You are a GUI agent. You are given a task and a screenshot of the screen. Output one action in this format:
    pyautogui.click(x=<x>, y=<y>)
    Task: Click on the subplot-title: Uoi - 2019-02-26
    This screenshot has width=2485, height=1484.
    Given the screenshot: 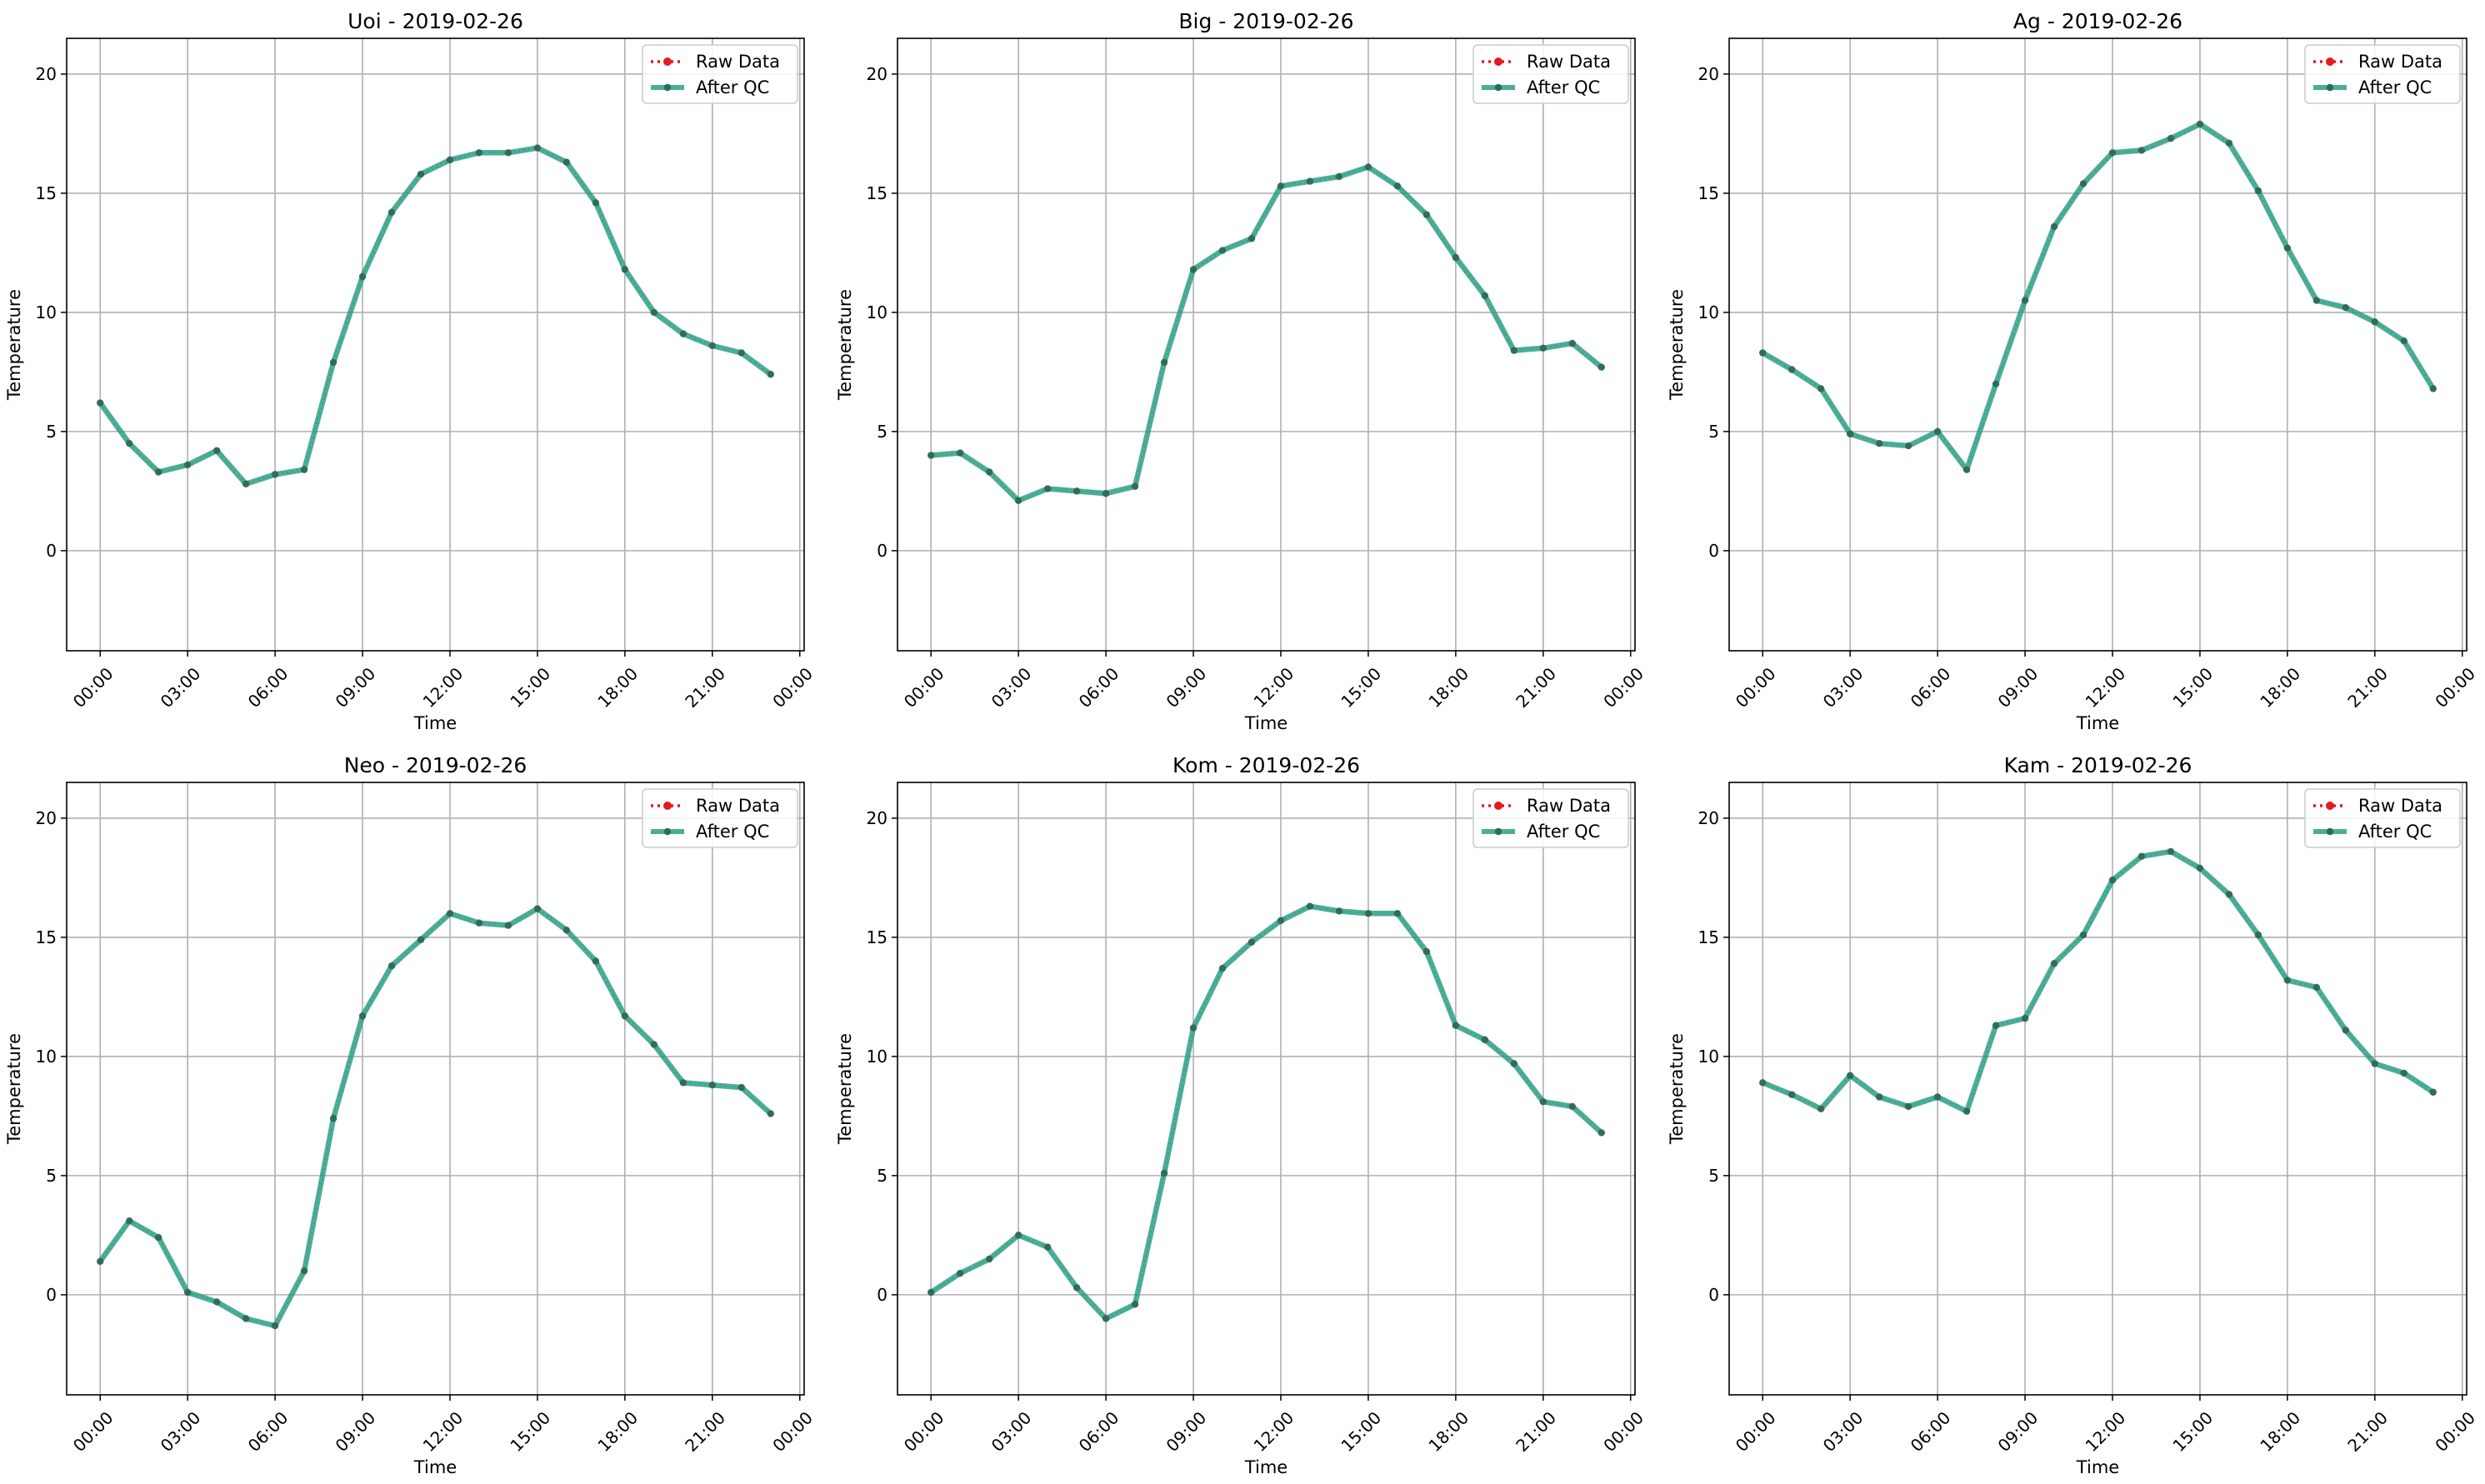 What is the action you would take?
    pyautogui.click(x=436, y=21)
    